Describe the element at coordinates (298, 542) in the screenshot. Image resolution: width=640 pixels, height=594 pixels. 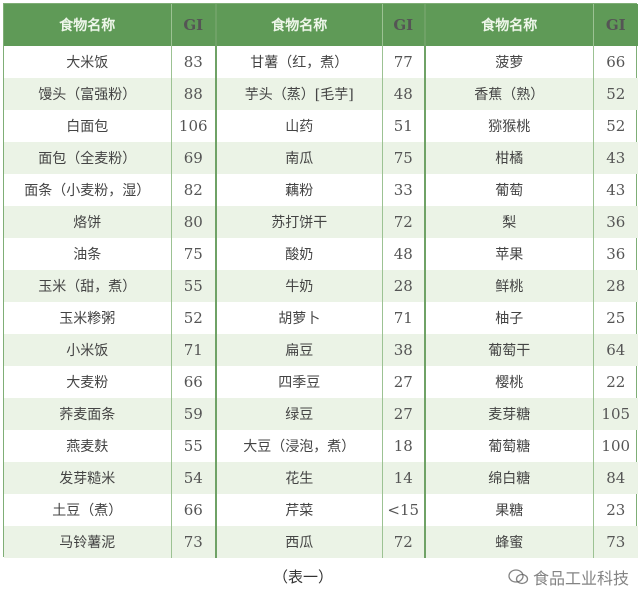
I see `food-name-cell: 西瓜` at that location.